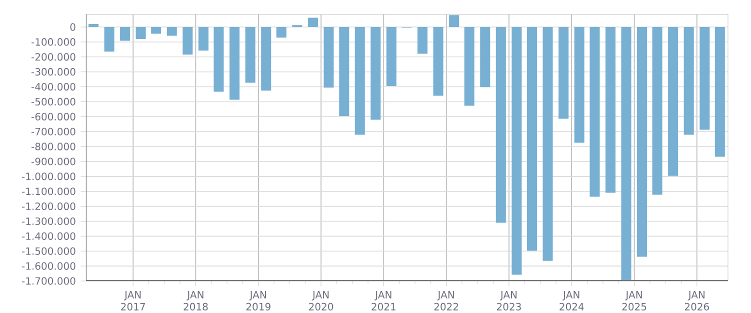 This screenshot has height=313, width=751. What do you see at coordinates (54, 162) in the screenshot?
I see `y-tick-label: -900.000` at bounding box center [54, 162].